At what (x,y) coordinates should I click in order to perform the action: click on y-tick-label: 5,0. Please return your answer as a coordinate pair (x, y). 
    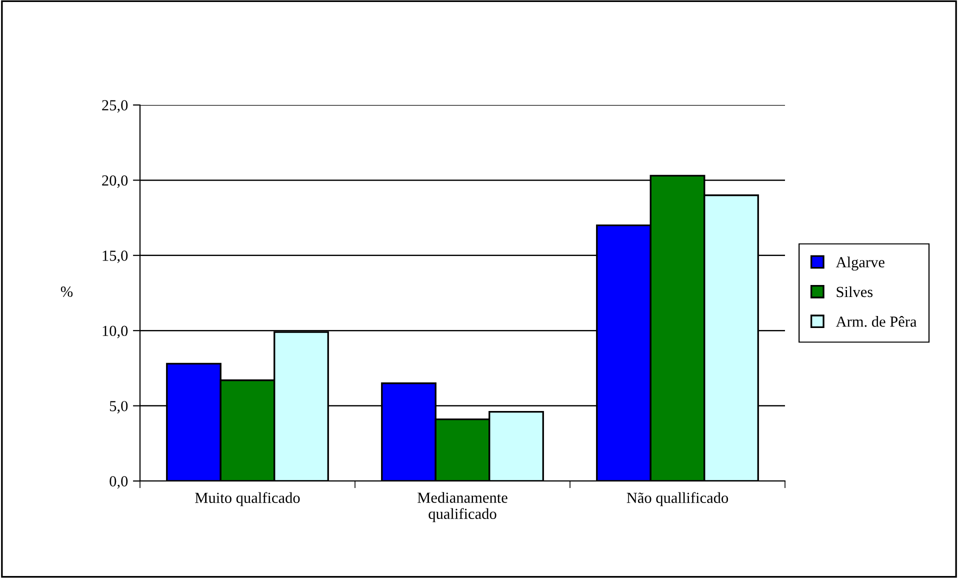
    Looking at the image, I should click on (119, 407).